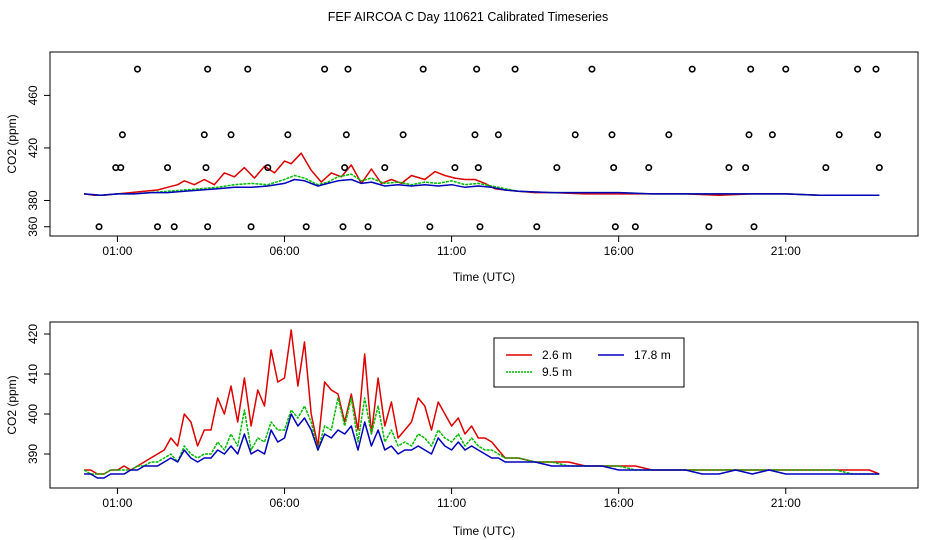 The height and width of the screenshot is (540, 936). I want to click on y-axis-ticks: 360 380 420 460, so click(38, 161).